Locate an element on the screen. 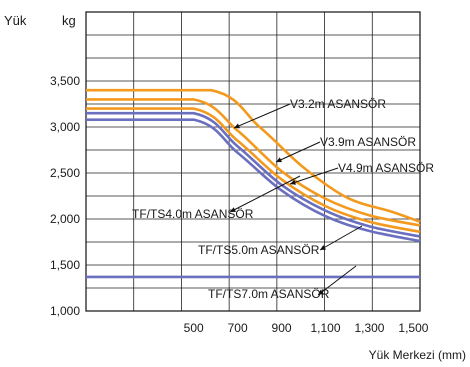 The image size is (470, 367). leader-line-tf40 is located at coordinates (265, 194).